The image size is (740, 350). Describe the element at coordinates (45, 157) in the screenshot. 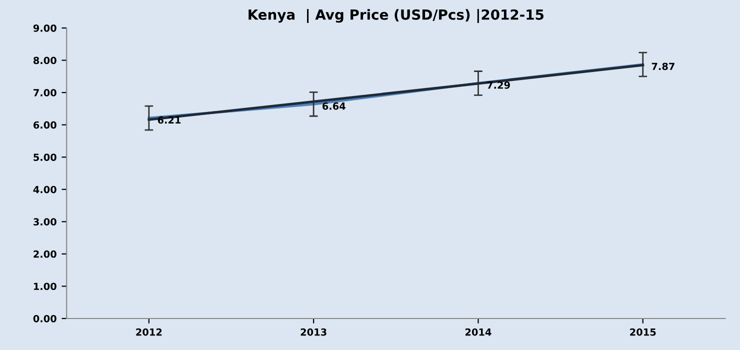

I see `y-tick-label: 5.00` at that location.